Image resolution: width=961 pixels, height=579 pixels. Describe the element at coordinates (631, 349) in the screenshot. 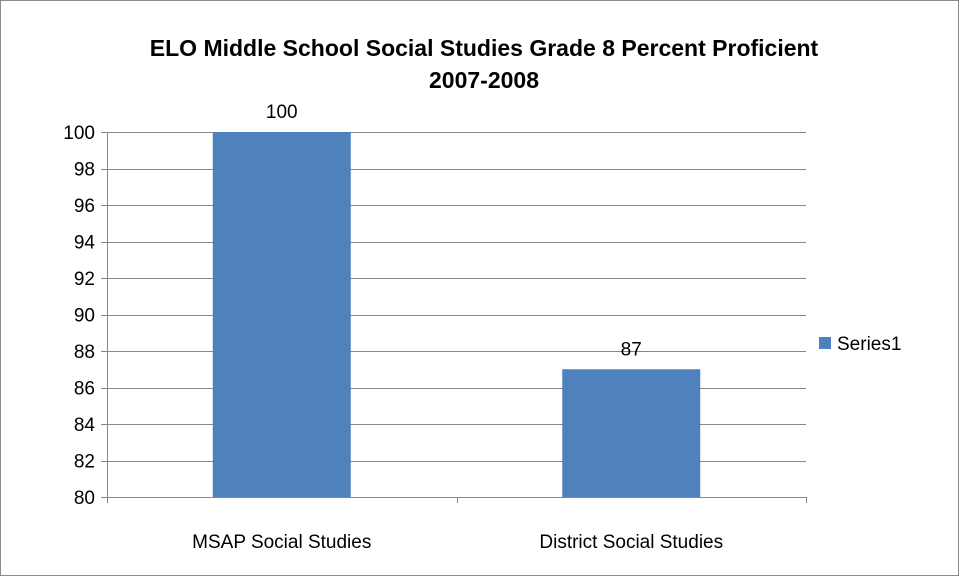

I see `data-label: 87` at that location.